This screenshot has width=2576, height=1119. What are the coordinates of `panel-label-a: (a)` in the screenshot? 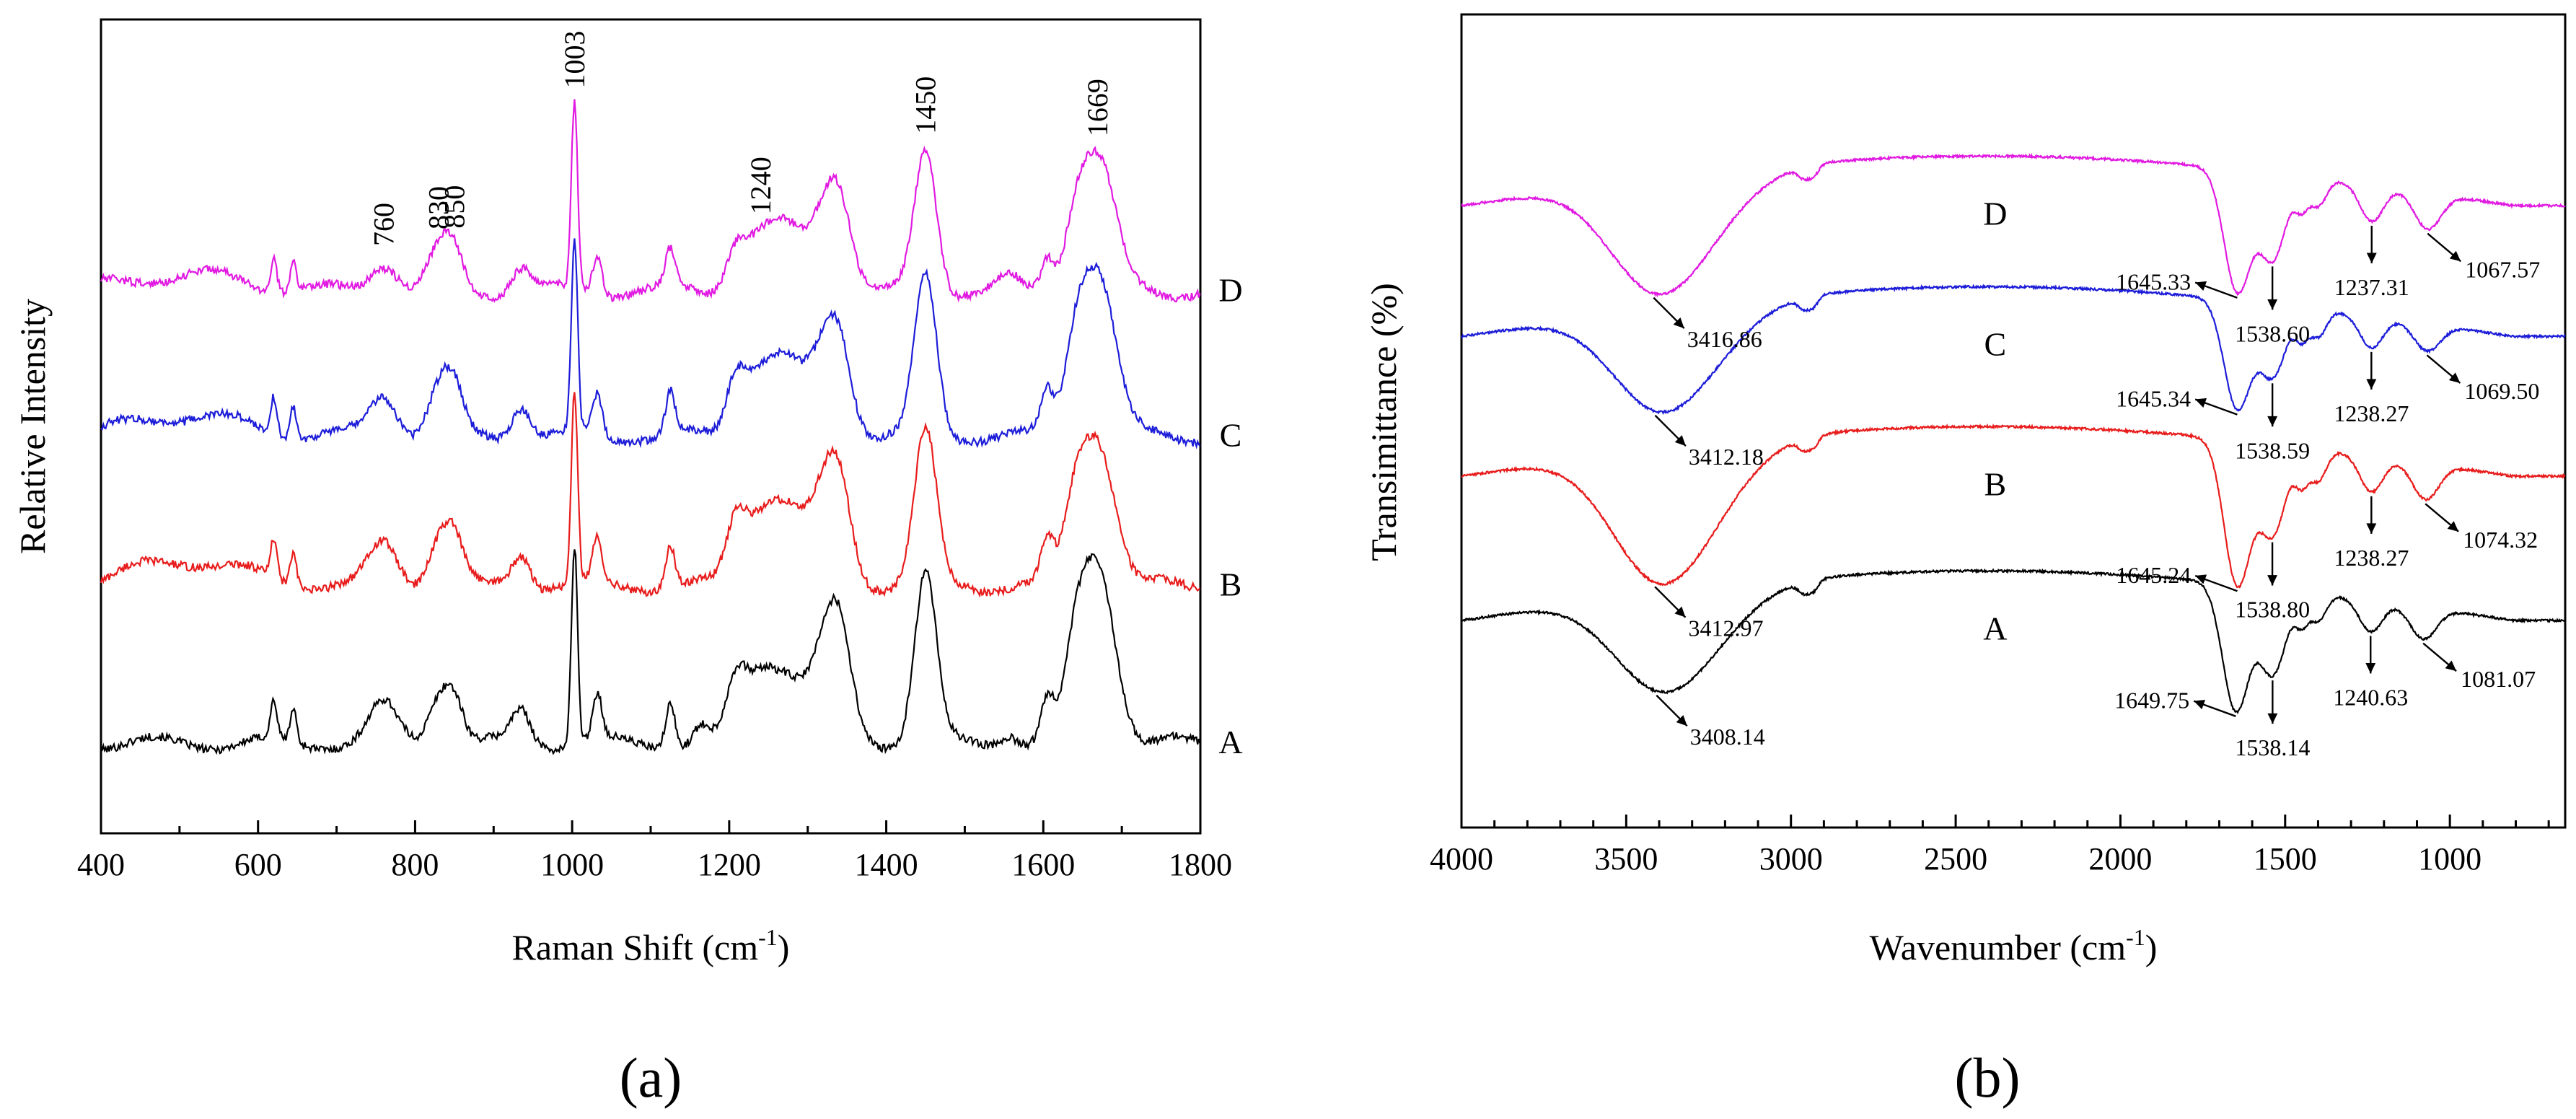 It's located at (651, 1077).